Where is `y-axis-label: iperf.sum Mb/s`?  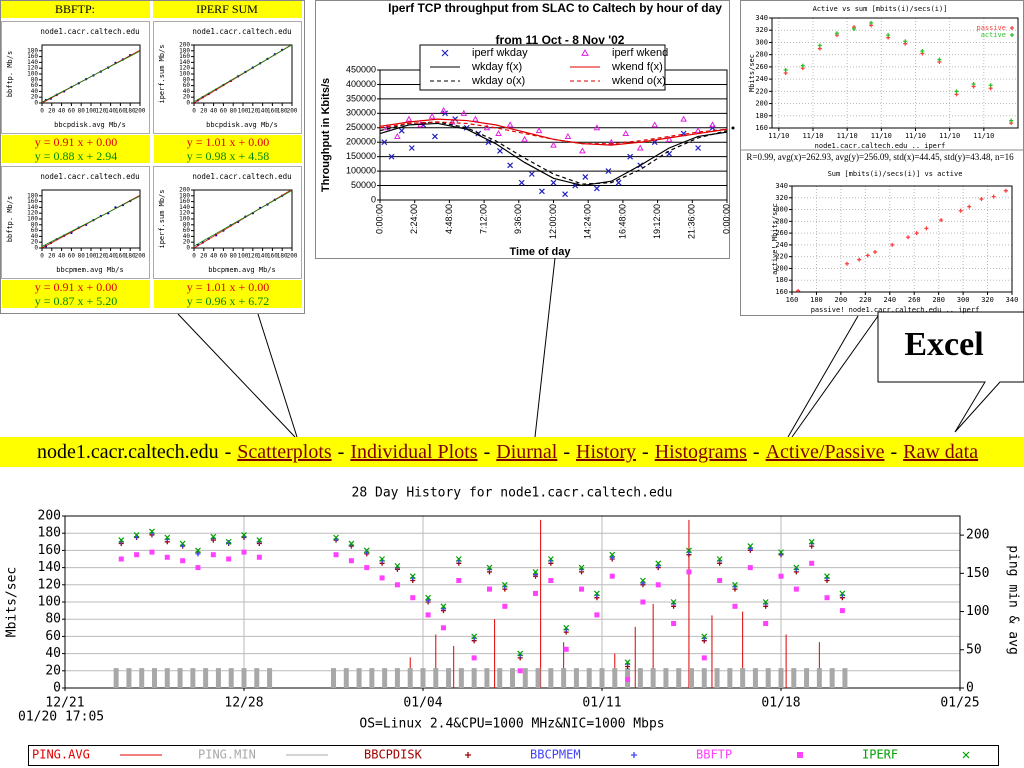
y-axis-label: iperf.sum Mb/s is located at coordinates (162, 73).